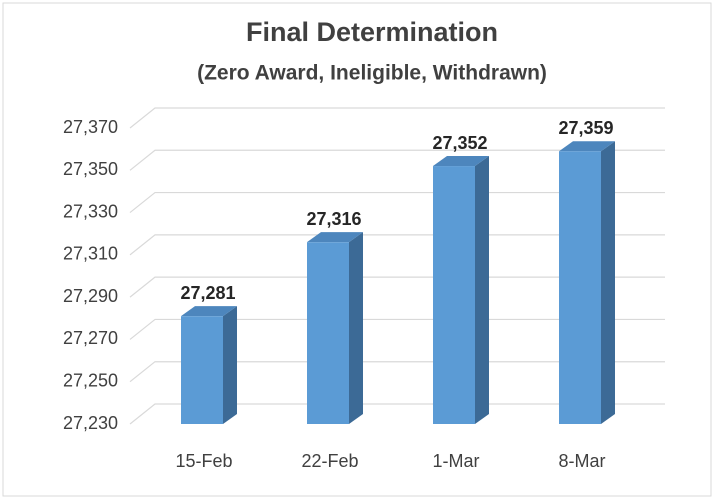 Image resolution: width=715 pixels, height=500 pixels. What do you see at coordinates (207, 293) in the screenshot?
I see `value-label: 27,281` at bounding box center [207, 293].